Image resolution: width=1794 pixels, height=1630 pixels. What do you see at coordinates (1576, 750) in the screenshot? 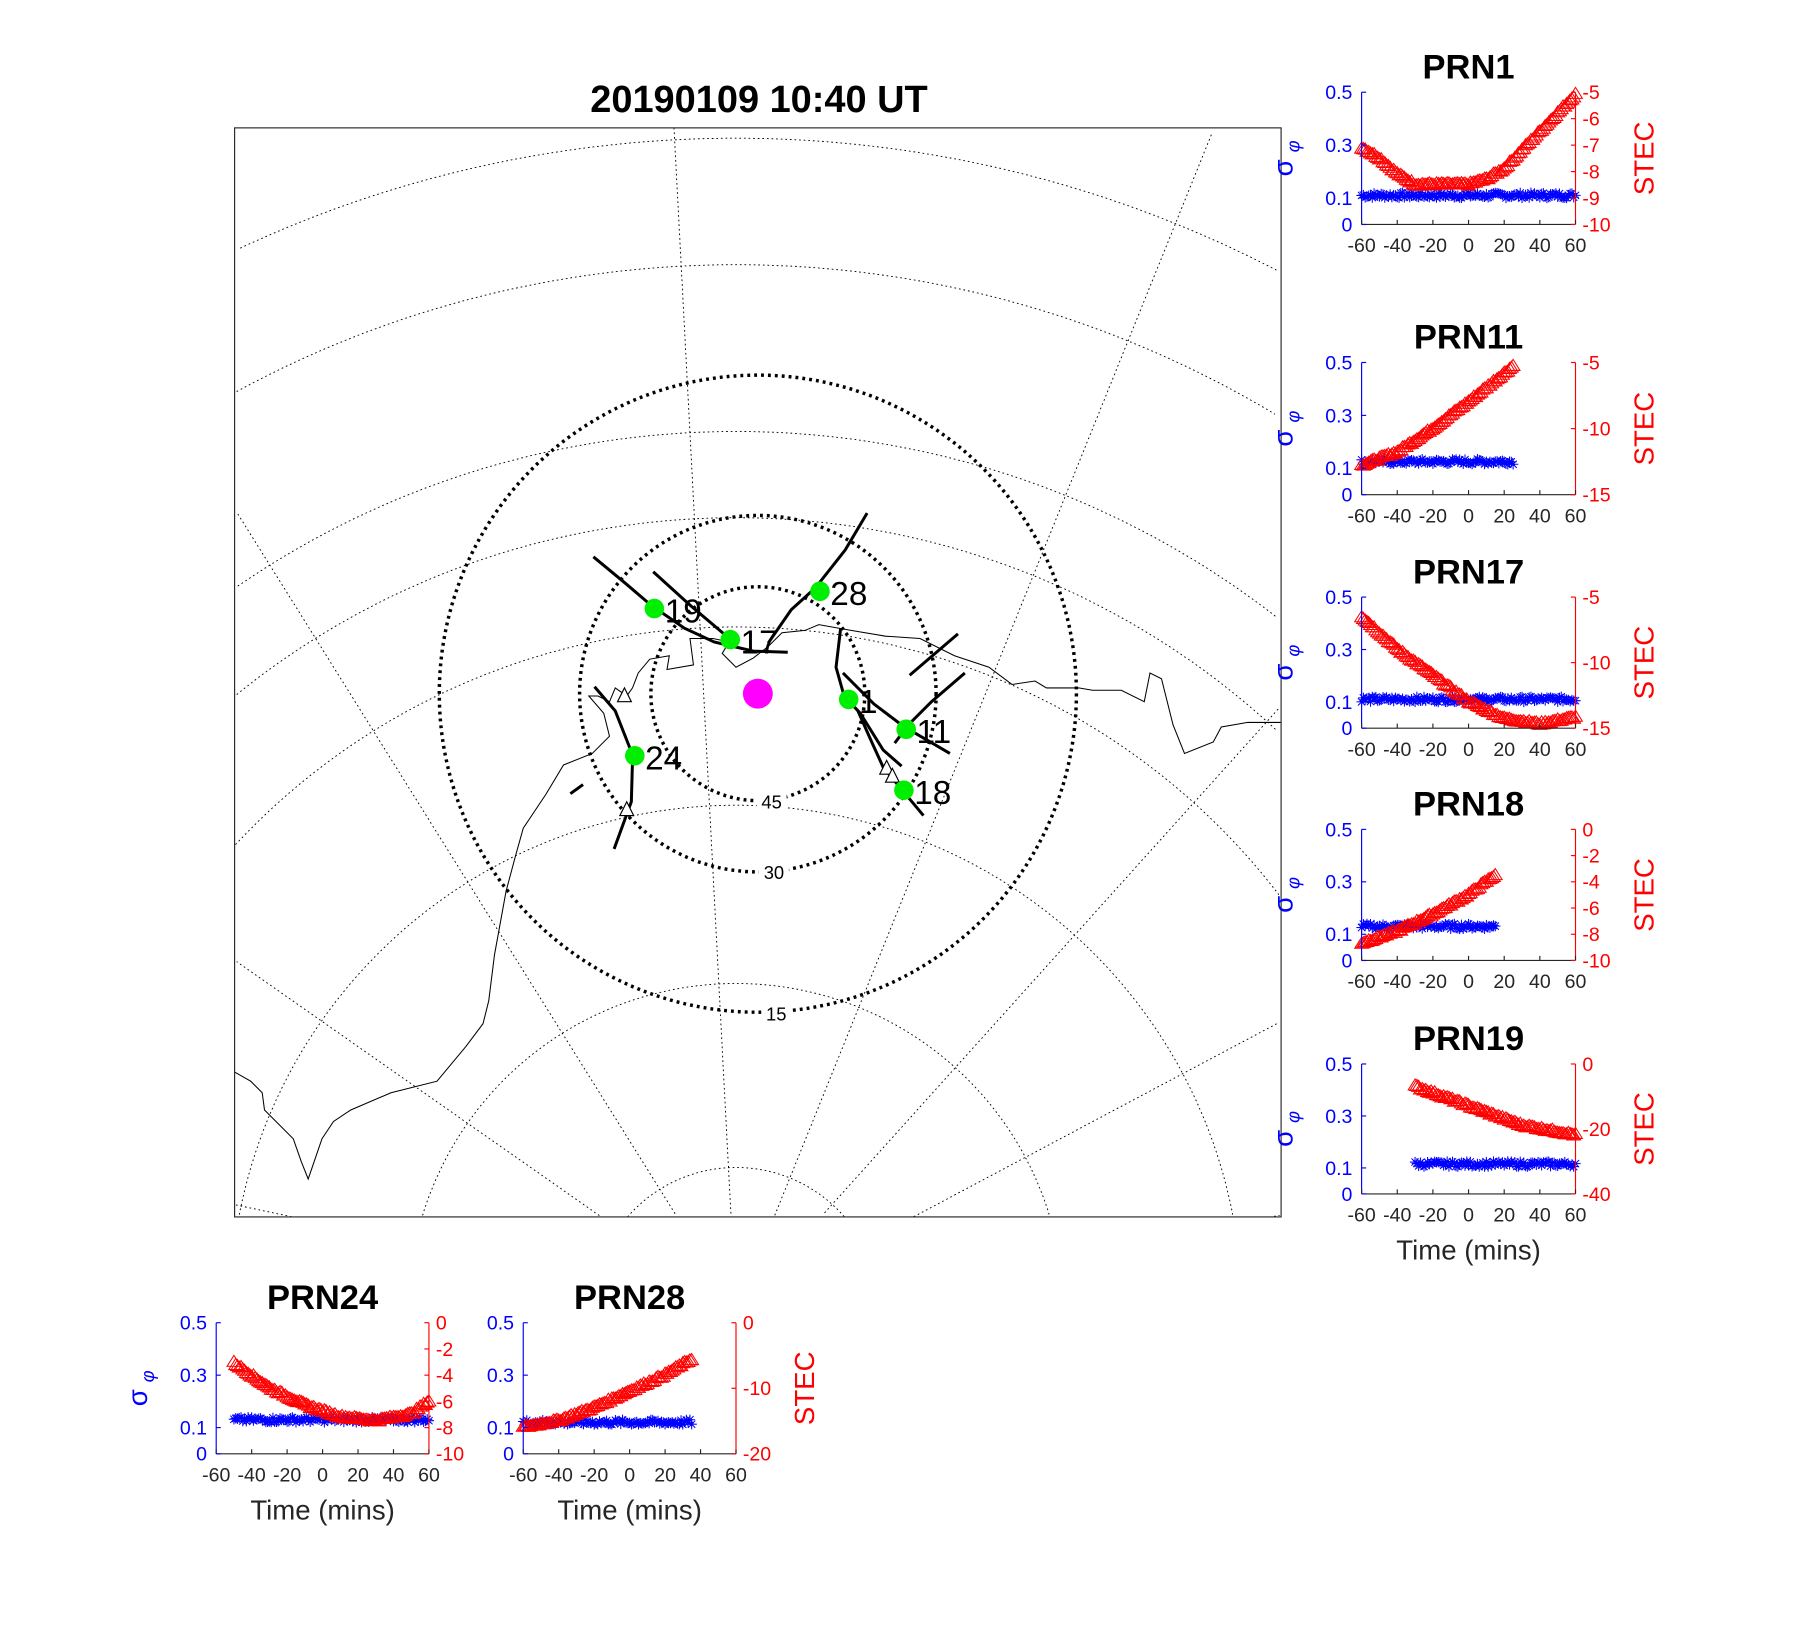
I see `x-tick-label: 60` at bounding box center [1576, 750].